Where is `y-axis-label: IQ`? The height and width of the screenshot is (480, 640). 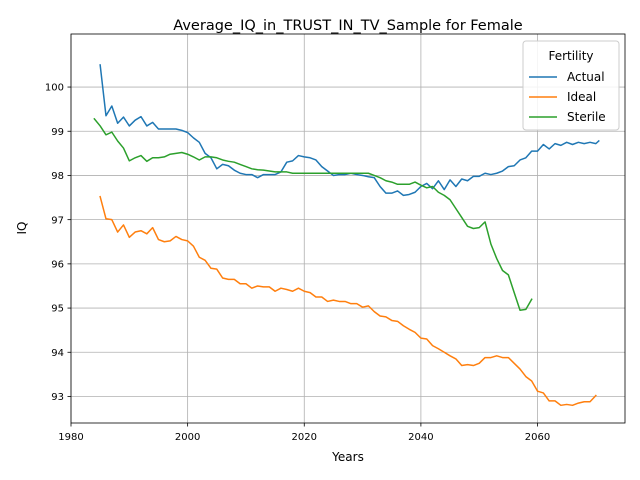
y-axis-label: IQ is located at coordinates (22, 228).